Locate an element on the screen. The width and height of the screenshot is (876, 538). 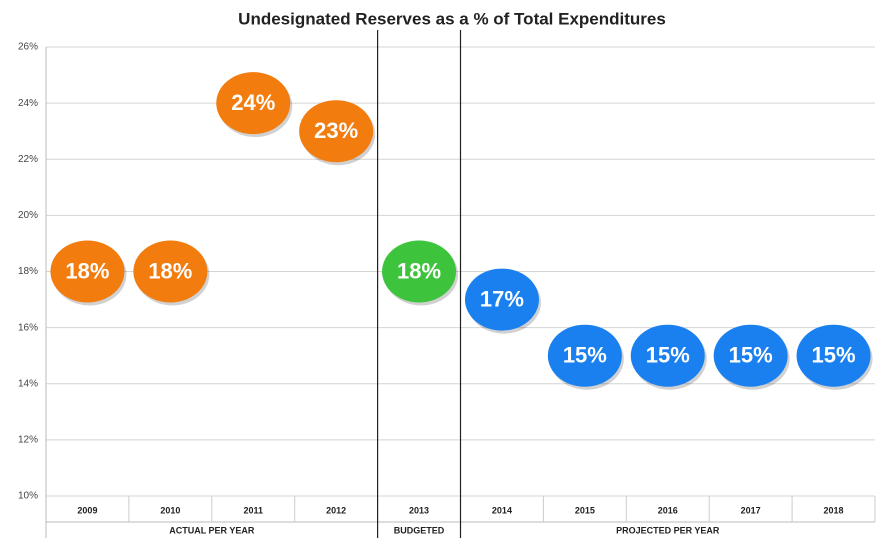
x-tick-label: 2010 is located at coordinates (170, 510).